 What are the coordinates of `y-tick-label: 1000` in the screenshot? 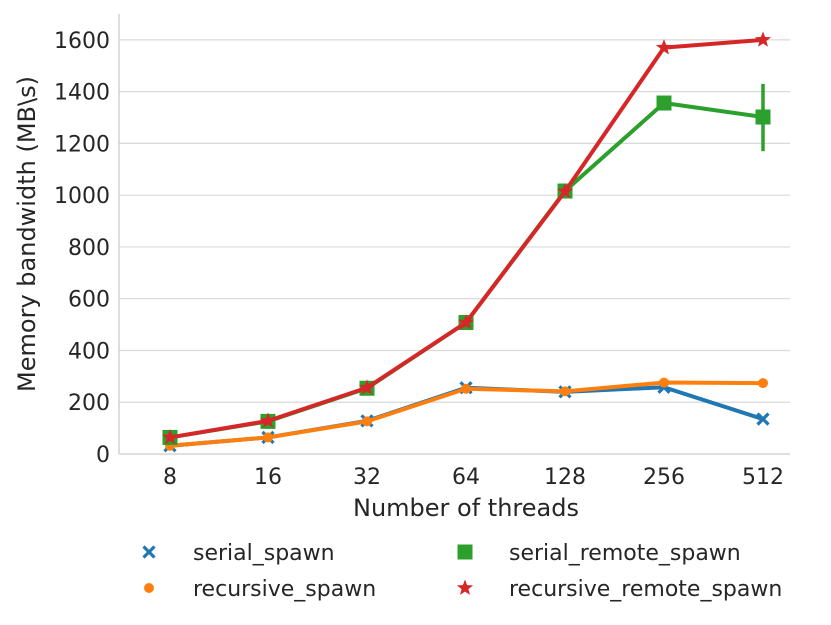 It's located at (82, 196).